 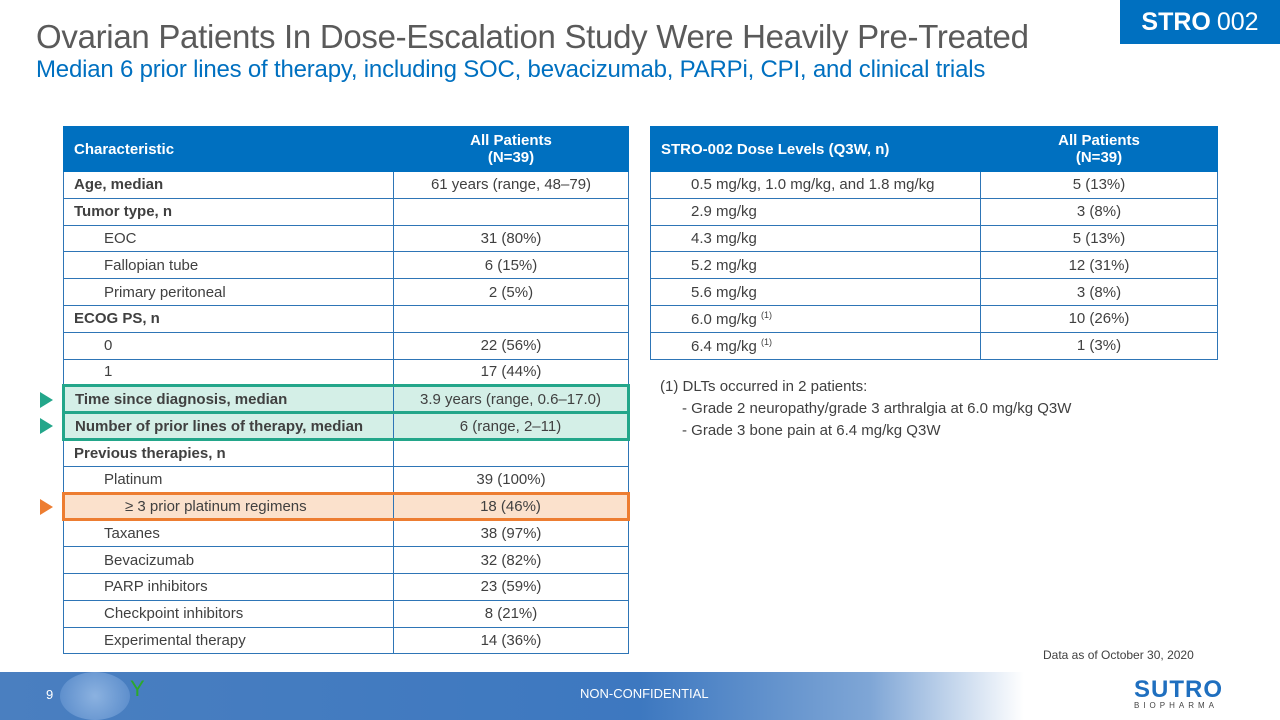 I want to click on row-label: PARP inhibitors, so click(x=228, y=586).